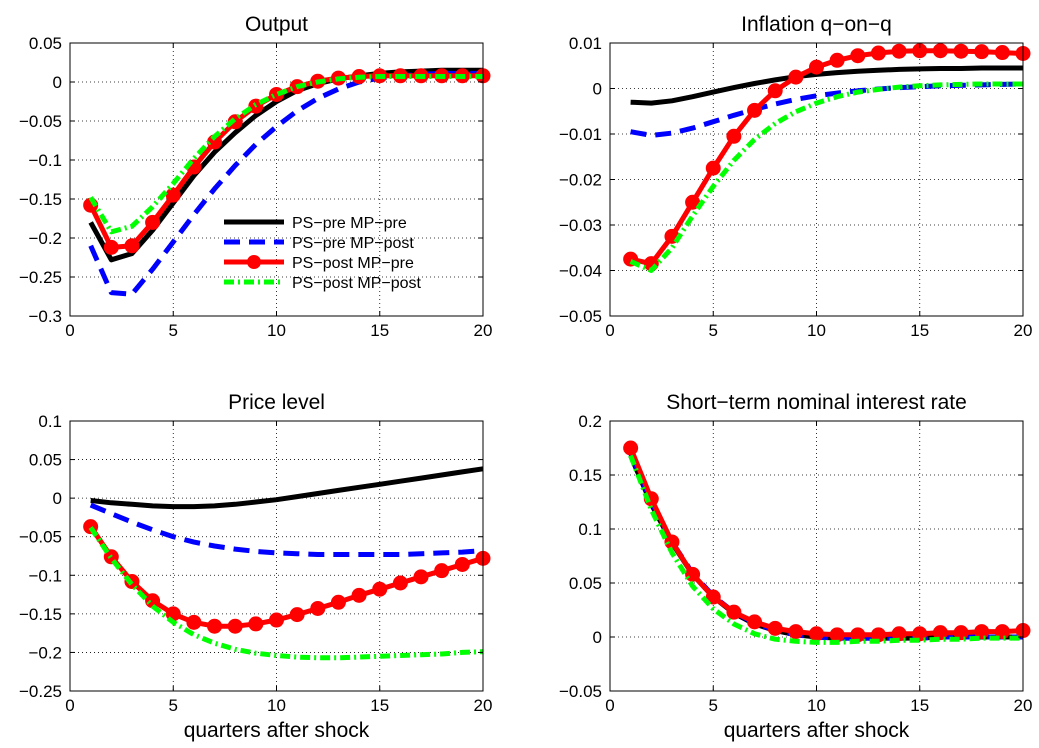 The width and height of the screenshot is (1039, 748). What do you see at coordinates (353, 263) in the screenshot?
I see `legend-label: PS−post MP−pre` at bounding box center [353, 263].